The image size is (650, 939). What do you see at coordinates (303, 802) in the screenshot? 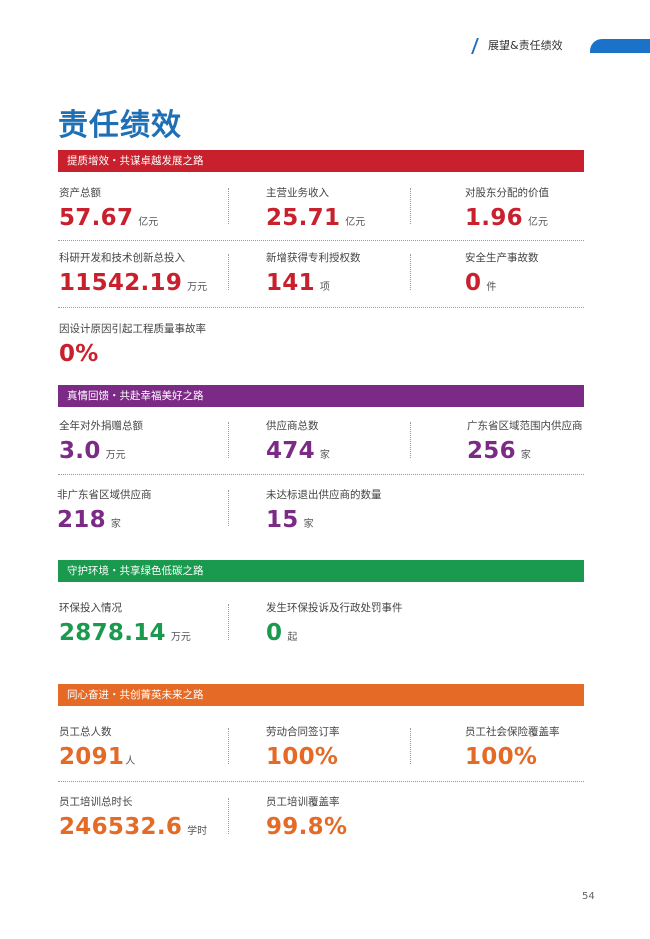
I see `metric-label: 员工培训覆盖率` at bounding box center [303, 802].